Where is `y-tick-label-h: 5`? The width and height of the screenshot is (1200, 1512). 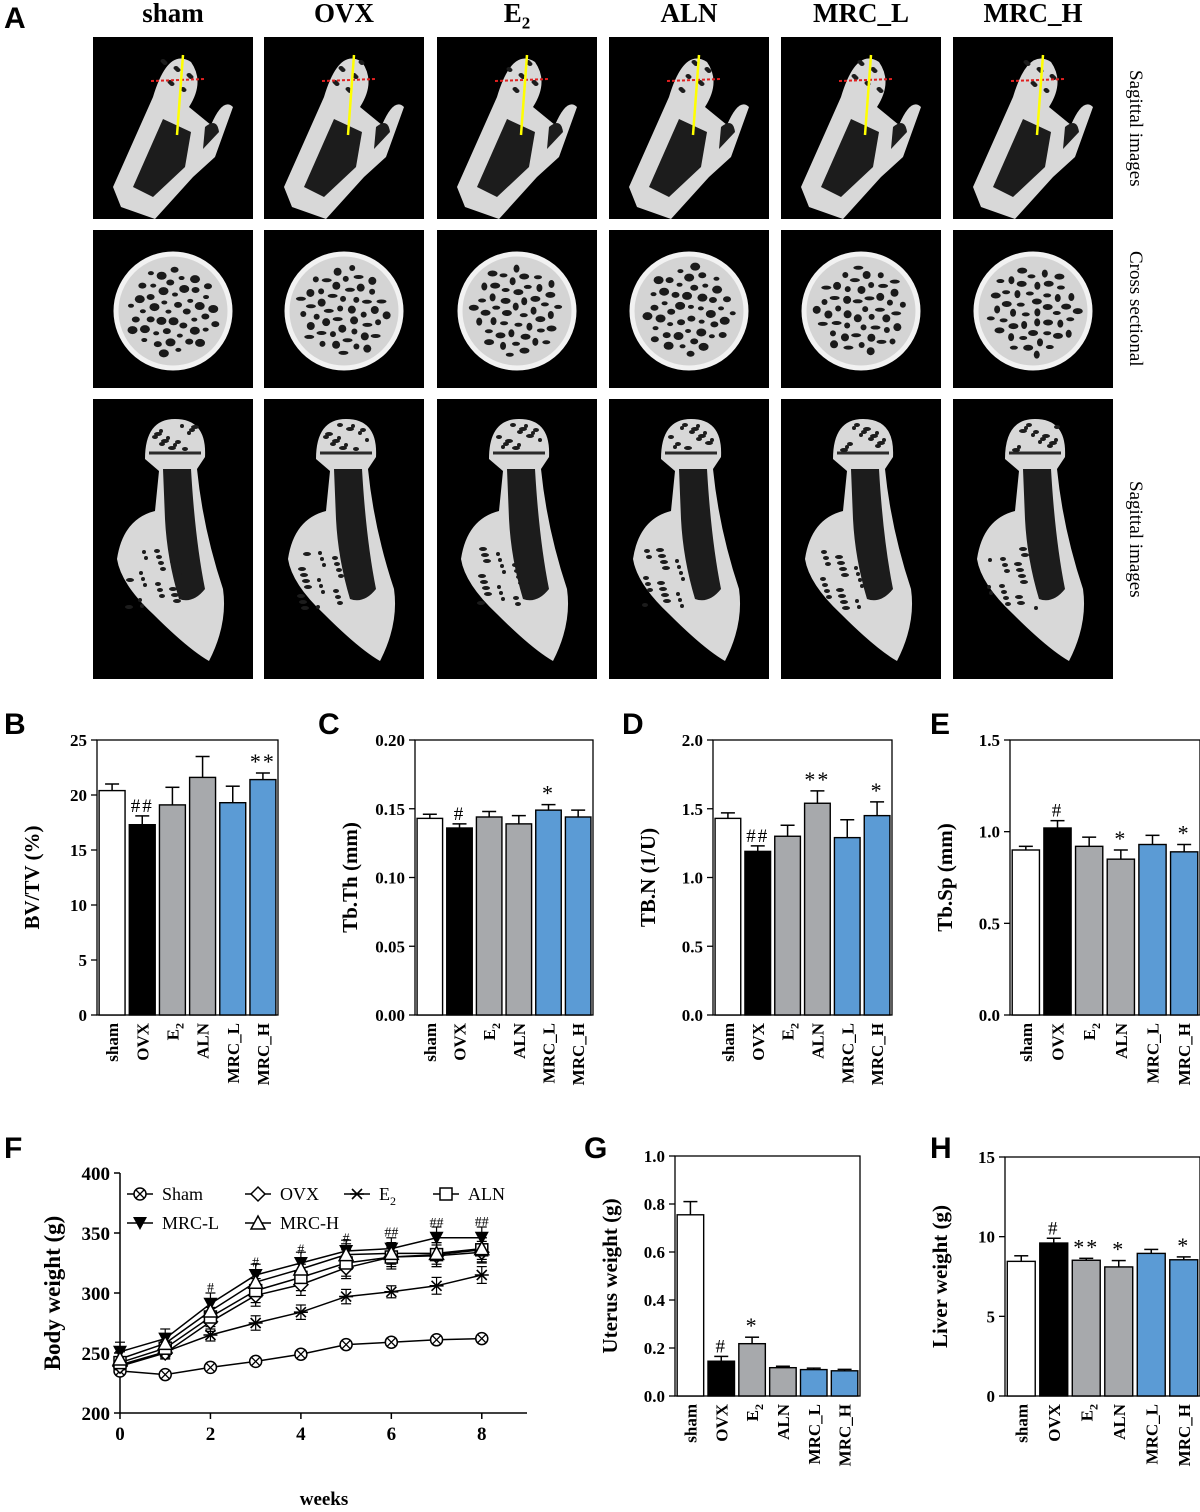
y-tick-label-h: 5 is located at coordinates (991, 1316).